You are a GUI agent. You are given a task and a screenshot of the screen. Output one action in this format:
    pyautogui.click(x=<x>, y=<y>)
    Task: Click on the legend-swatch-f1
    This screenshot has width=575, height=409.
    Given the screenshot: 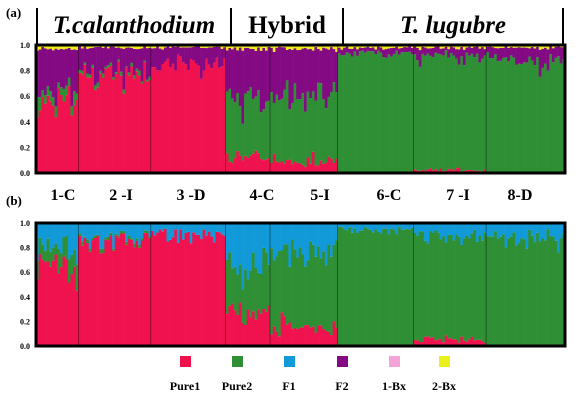 What is the action you would take?
    pyautogui.click(x=289, y=361)
    